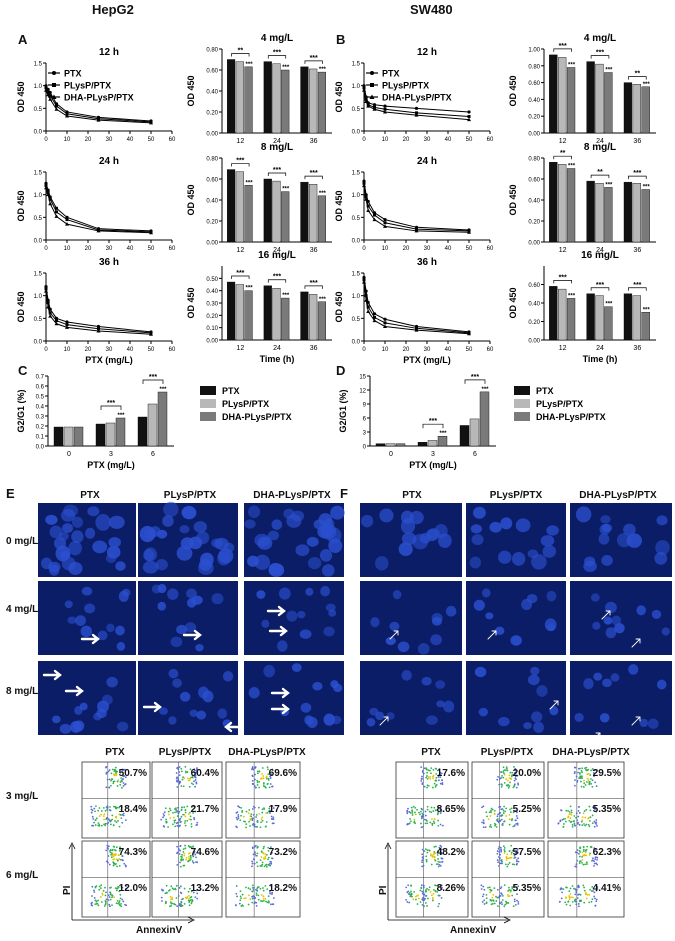 The width and height of the screenshot is (675, 941). What do you see at coordinates (343, 410) in the screenshot?
I see `g2-ylabel-1: G2/G1 (%)` at bounding box center [343, 410].